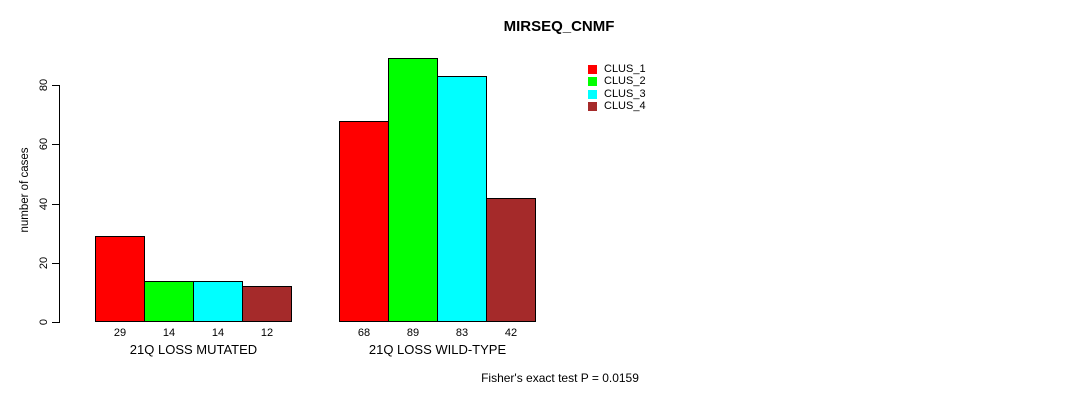  I want to click on bar-clus_2-group2, so click(413, 190).